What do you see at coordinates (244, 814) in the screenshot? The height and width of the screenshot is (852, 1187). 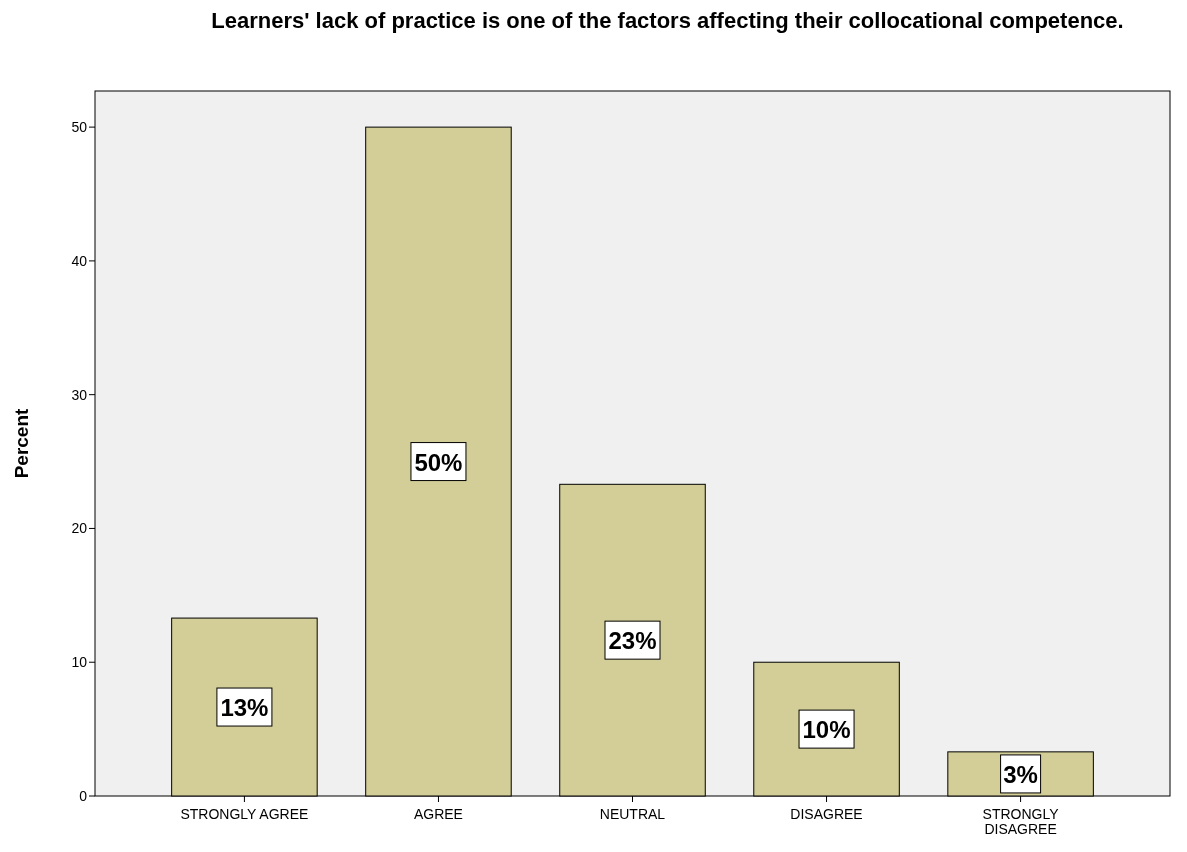 I see `x-tick-label: STRONGLY AGREE` at bounding box center [244, 814].